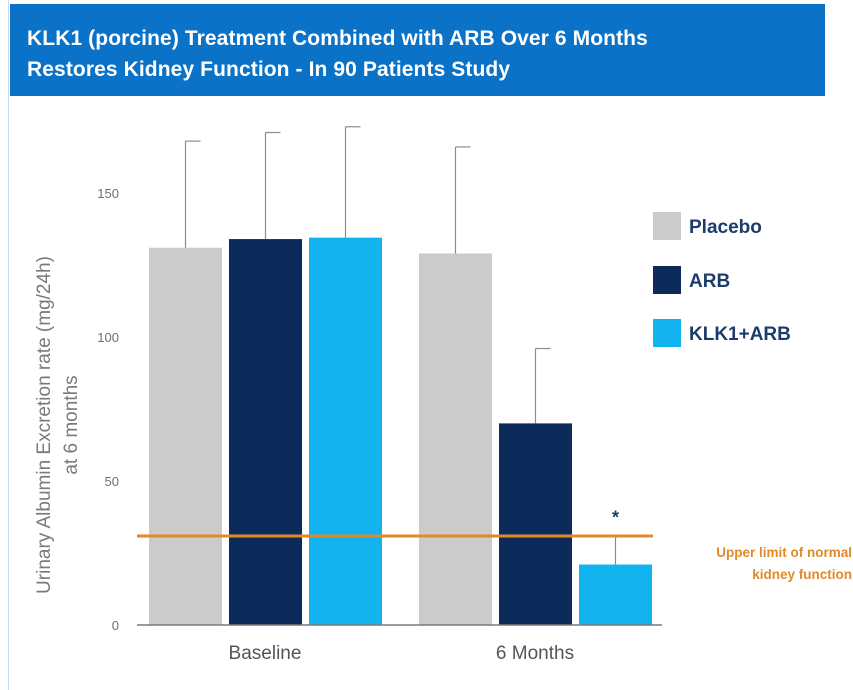  What do you see at coordinates (115, 625) in the screenshot?
I see `y-tick-label: 0` at bounding box center [115, 625].